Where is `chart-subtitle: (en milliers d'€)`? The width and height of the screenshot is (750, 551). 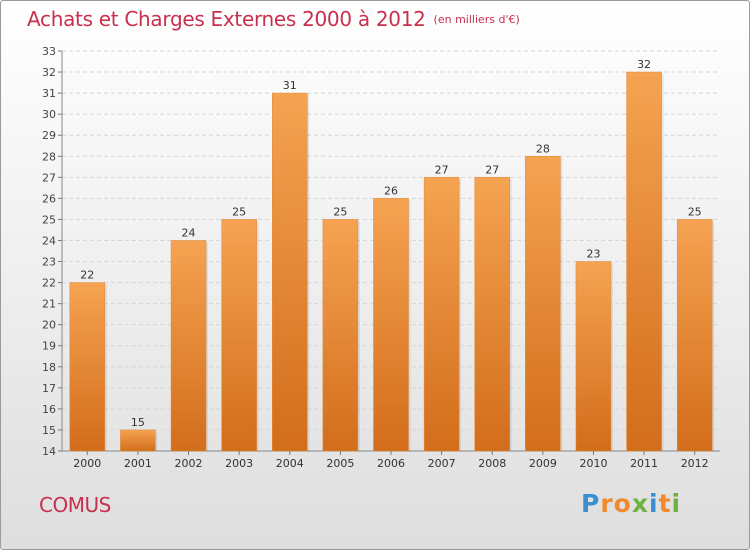
chart-subtitle: (en milliers d'€) is located at coordinates (476, 19).